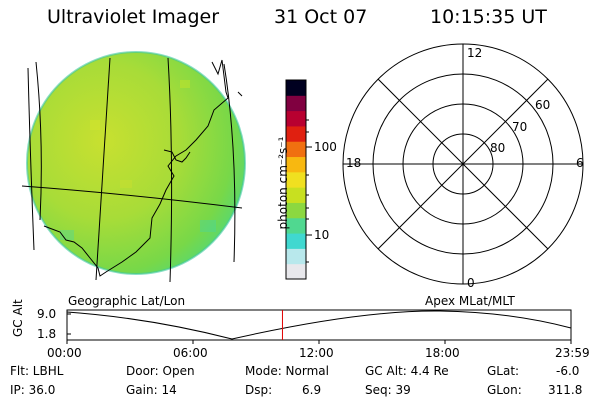  What do you see at coordinates (475, 53) in the screenshot?
I see `mlt-label-12: 12` at bounding box center [475, 53].